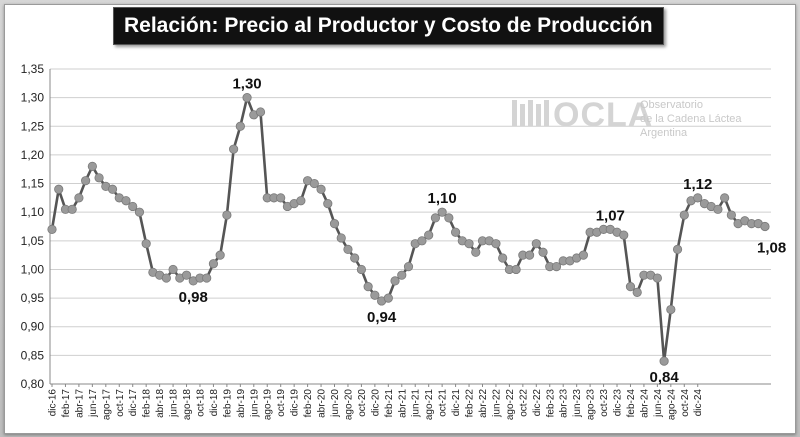 The width and height of the screenshot is (800, 437). I want to click on watermark-line3: Argentina, so click(664, 133).